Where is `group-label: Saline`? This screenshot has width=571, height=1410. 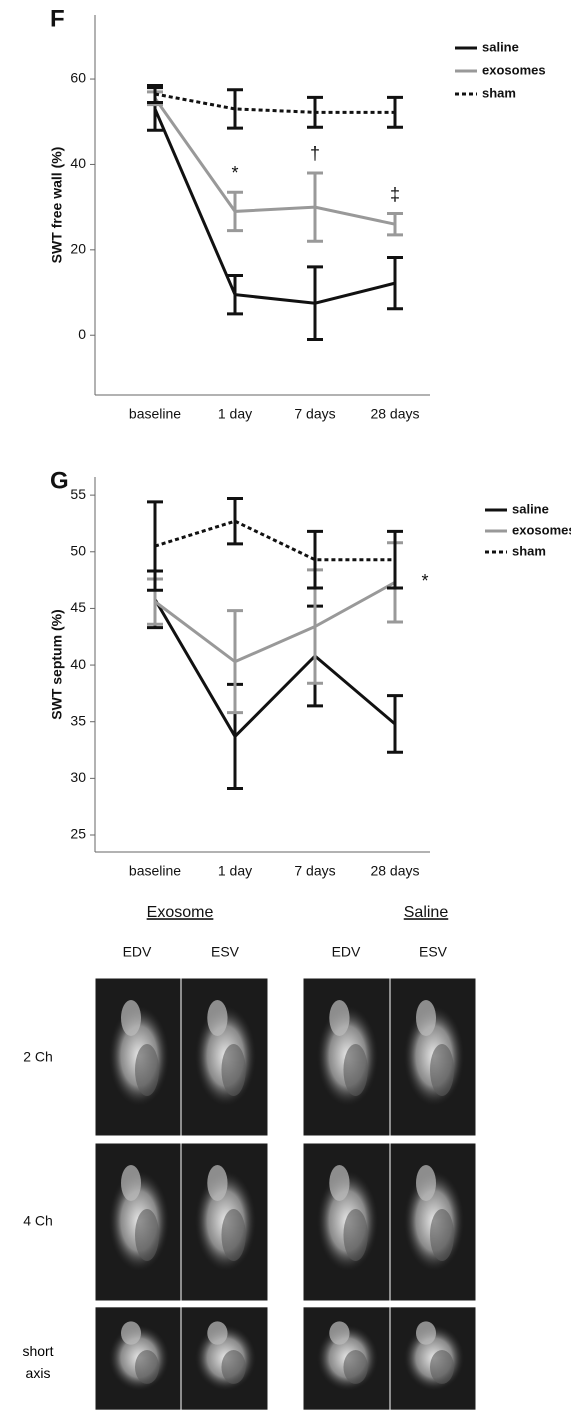
group-label: Saline is located at coordinates (426, 912).